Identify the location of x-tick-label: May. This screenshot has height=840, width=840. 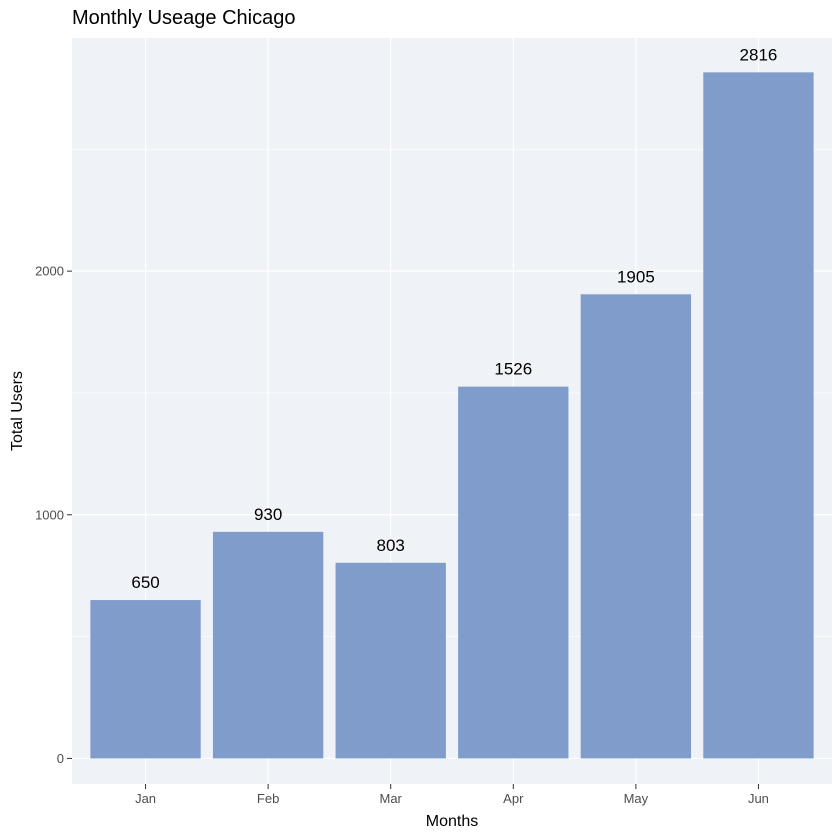
(636, 798).